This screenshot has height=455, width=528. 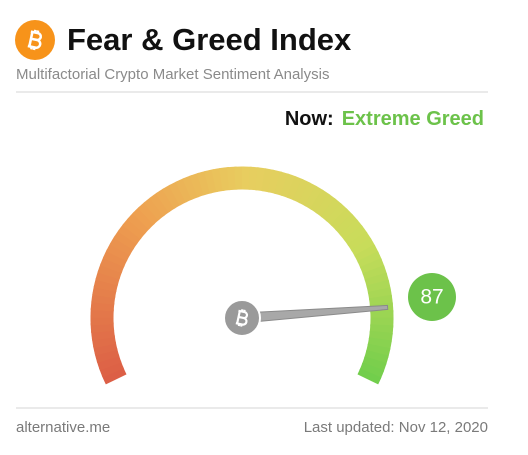 I want to click on needle, so click(x=315, y=314).